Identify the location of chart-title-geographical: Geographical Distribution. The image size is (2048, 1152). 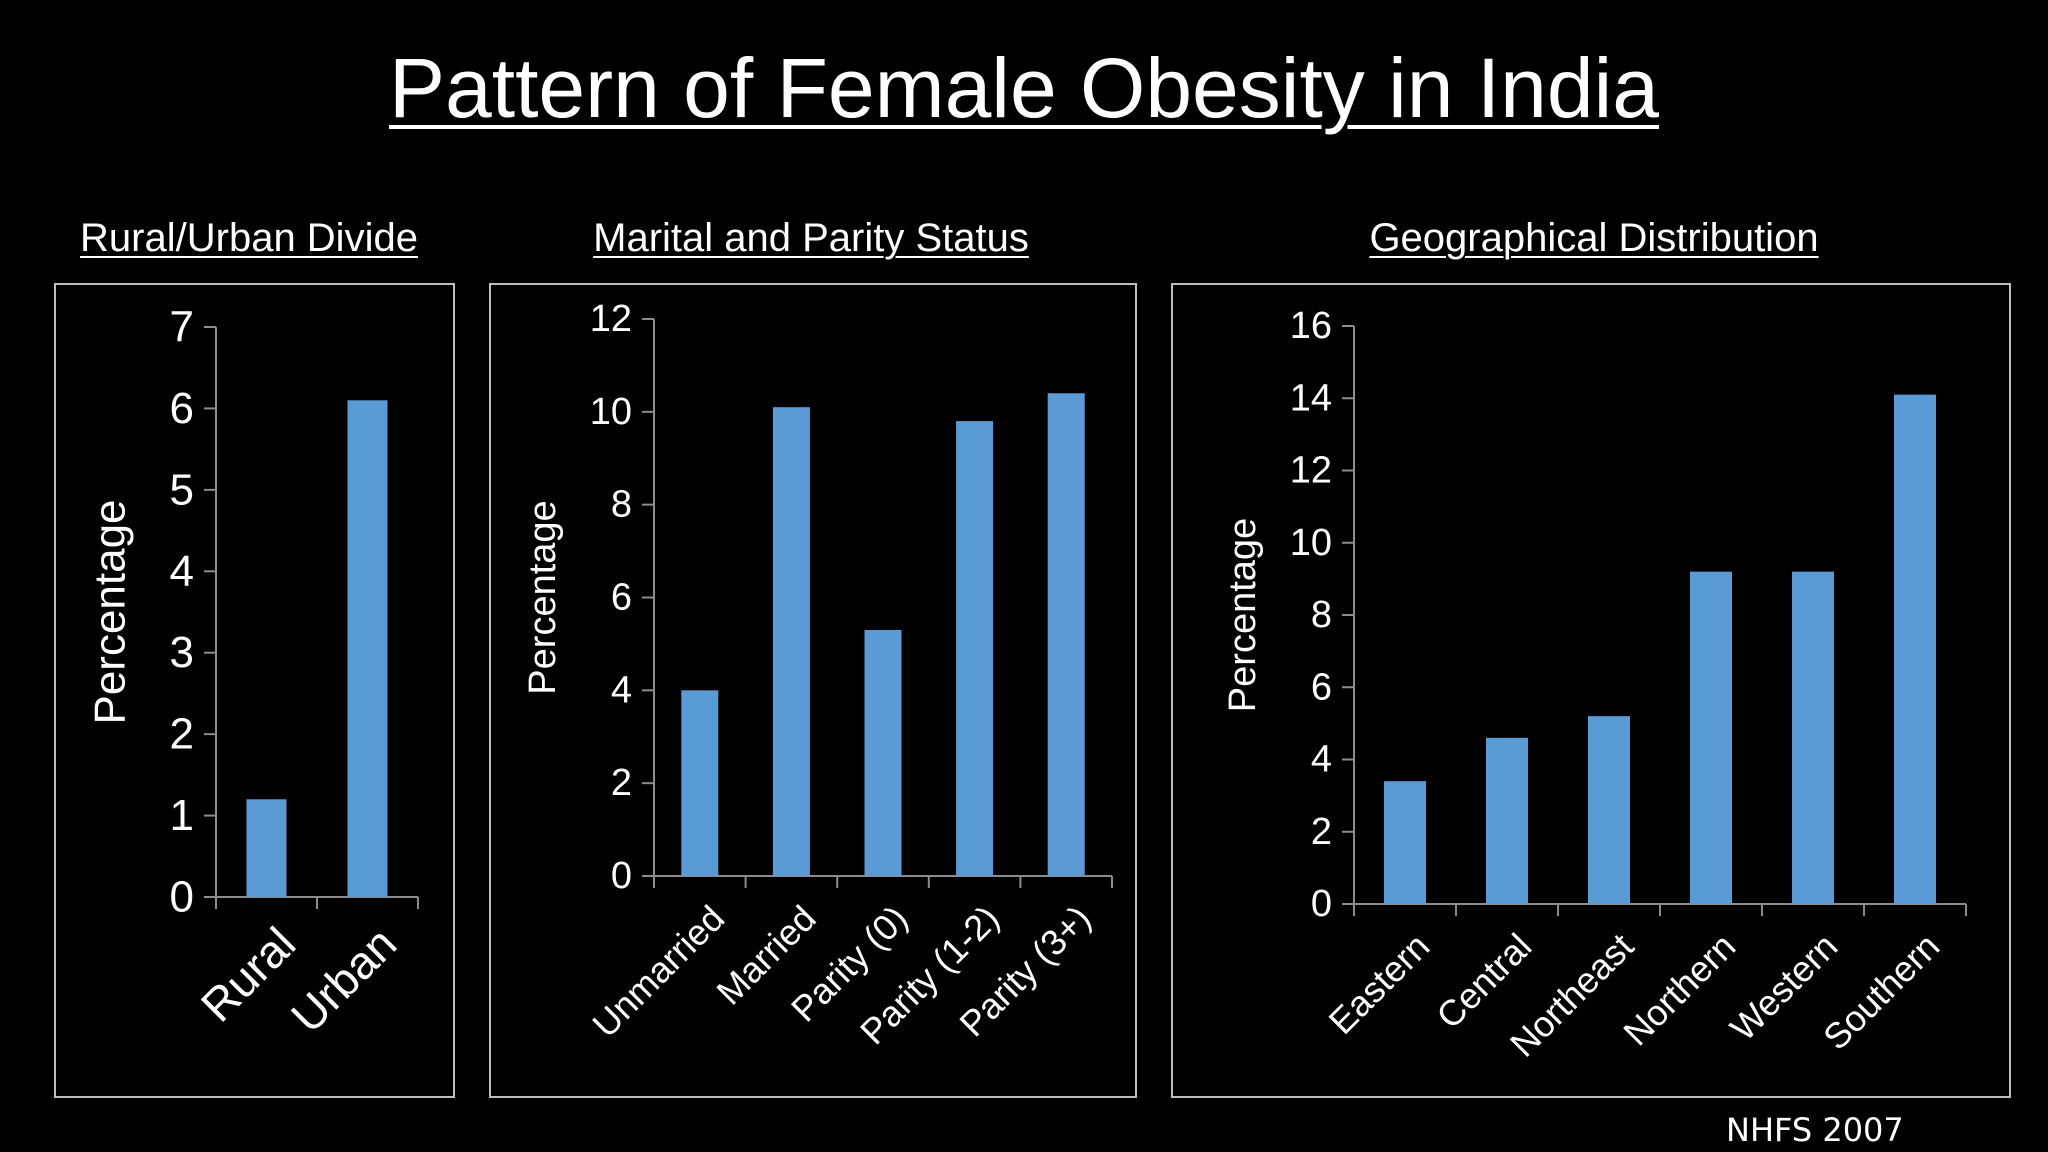
(1594, 238).